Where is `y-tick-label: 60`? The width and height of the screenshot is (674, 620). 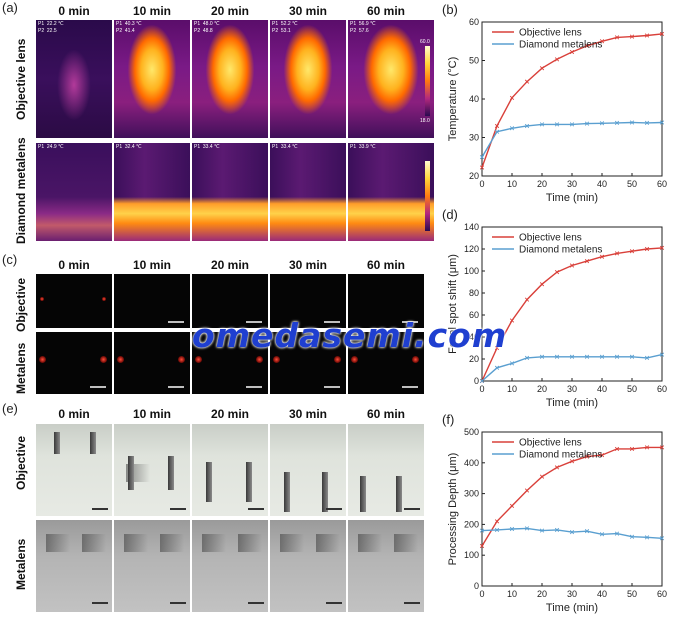
y-tick-label: 60 is located at coordinates (474, 315).